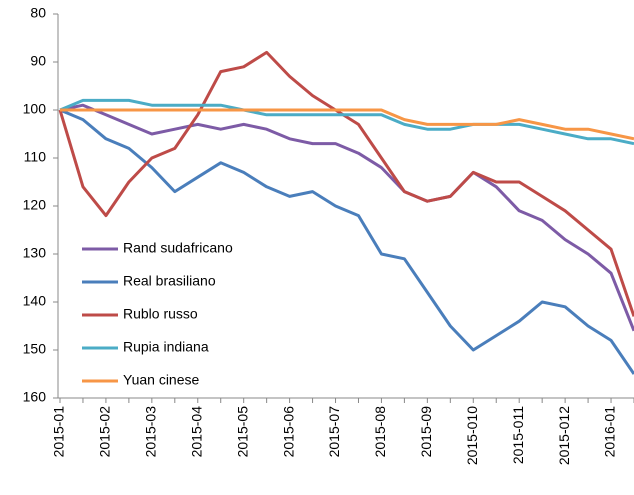 This screenshot has width=634, height=495. I want to click on x-tick-label: 2015-01, so click(59, 432).